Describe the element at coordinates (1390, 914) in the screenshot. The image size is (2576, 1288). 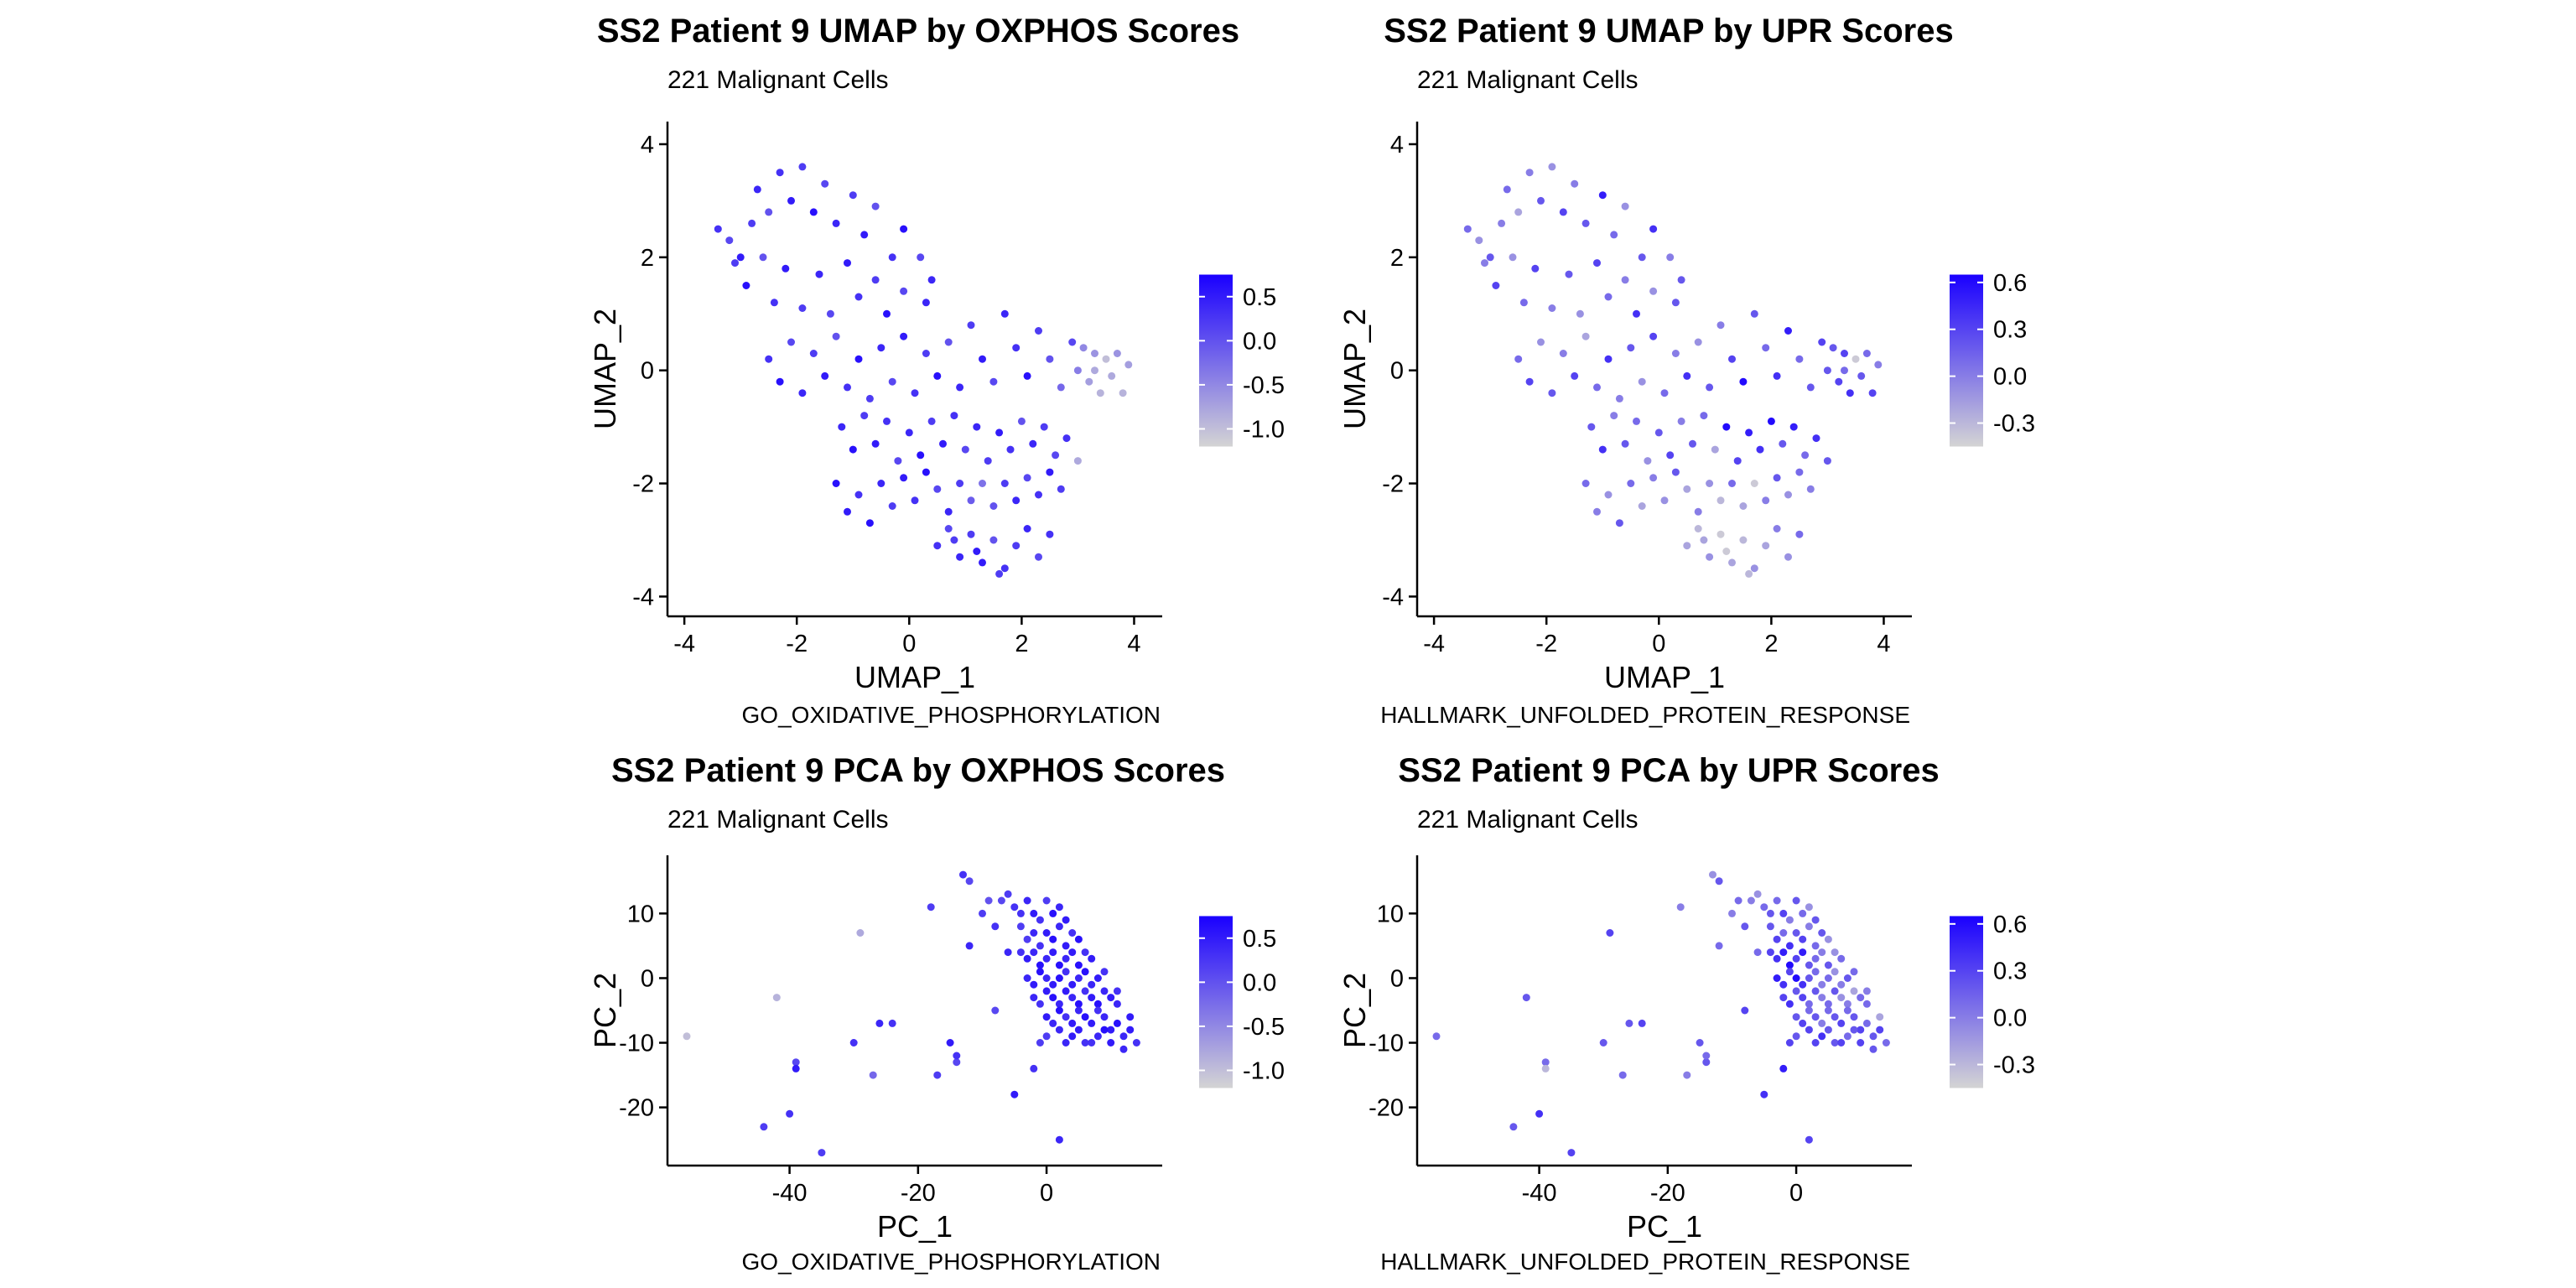
I see `y-tick-label: 10` at that location.